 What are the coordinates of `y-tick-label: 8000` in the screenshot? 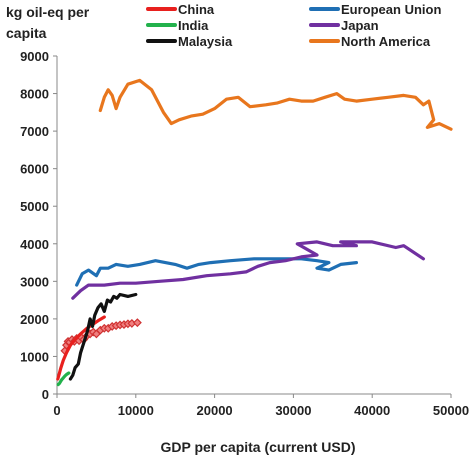 It's located at (34, 94).